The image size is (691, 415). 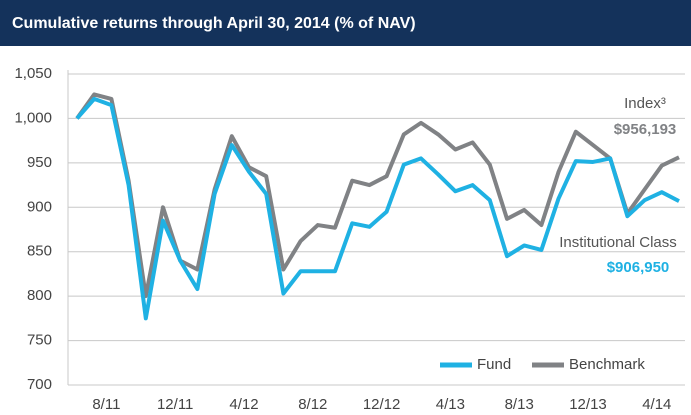 I want to click on y-tick-label: 850, so click(x=39, y=251).